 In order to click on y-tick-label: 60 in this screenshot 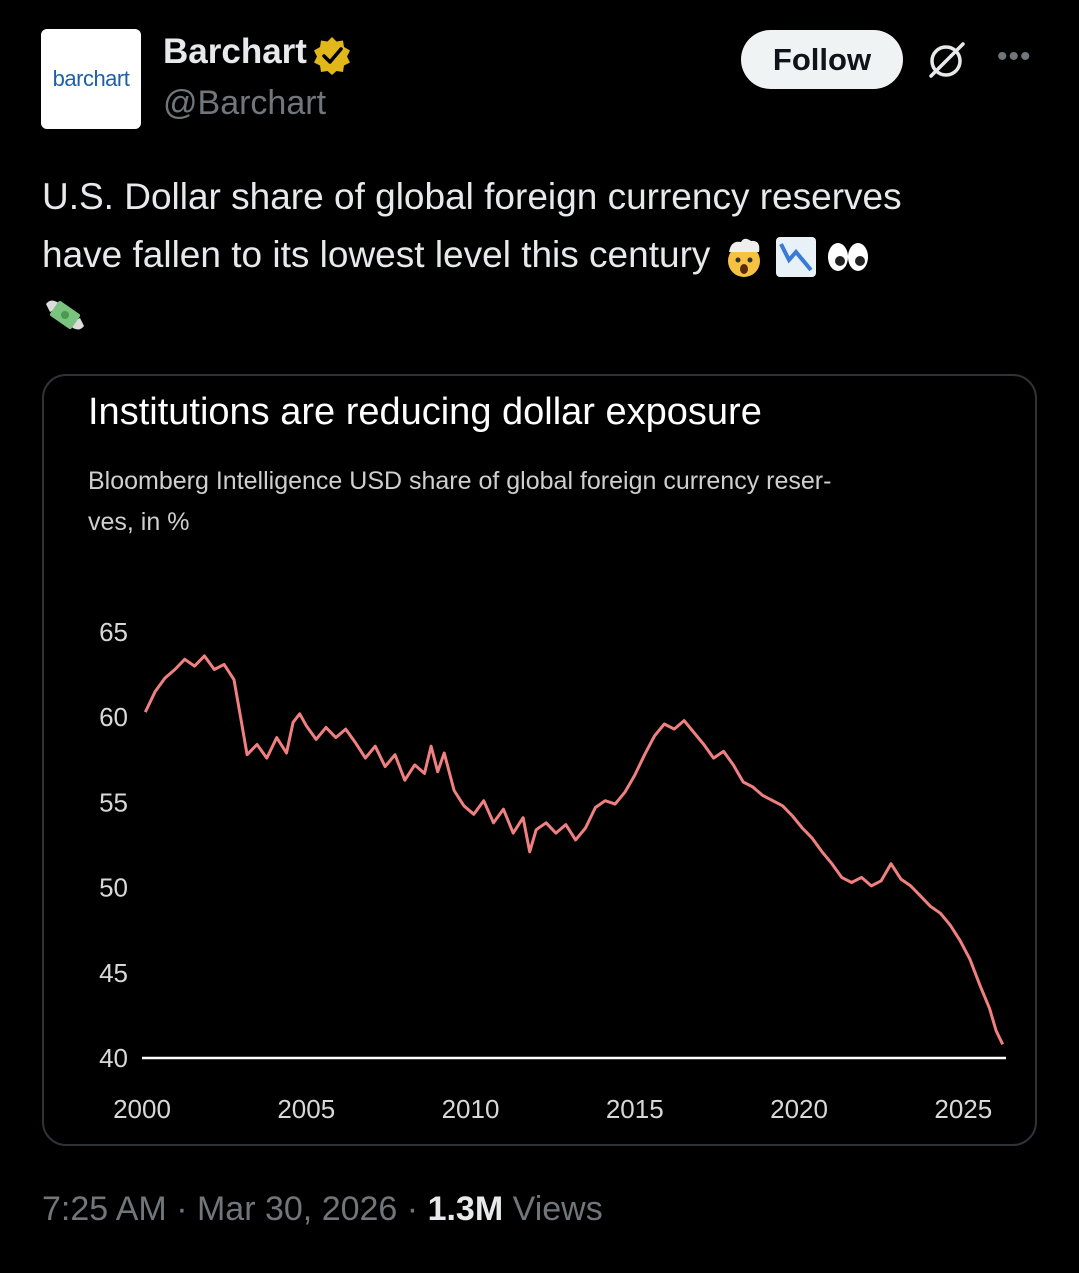, I will do `click(113, 717)`.